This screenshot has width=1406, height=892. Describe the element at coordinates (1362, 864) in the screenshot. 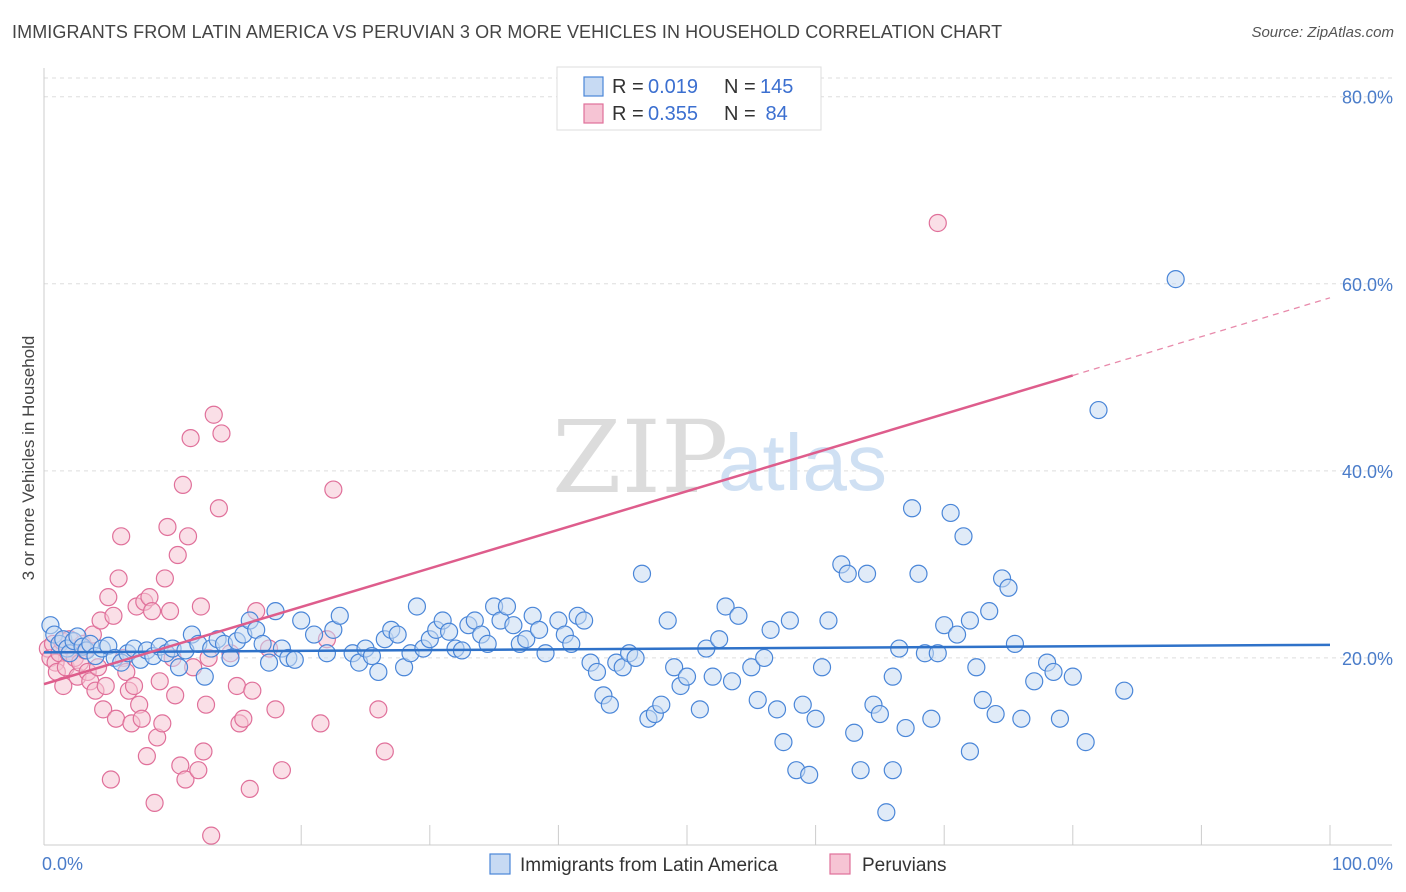

I see `x-tick-label-100: 100.0%` at that location.